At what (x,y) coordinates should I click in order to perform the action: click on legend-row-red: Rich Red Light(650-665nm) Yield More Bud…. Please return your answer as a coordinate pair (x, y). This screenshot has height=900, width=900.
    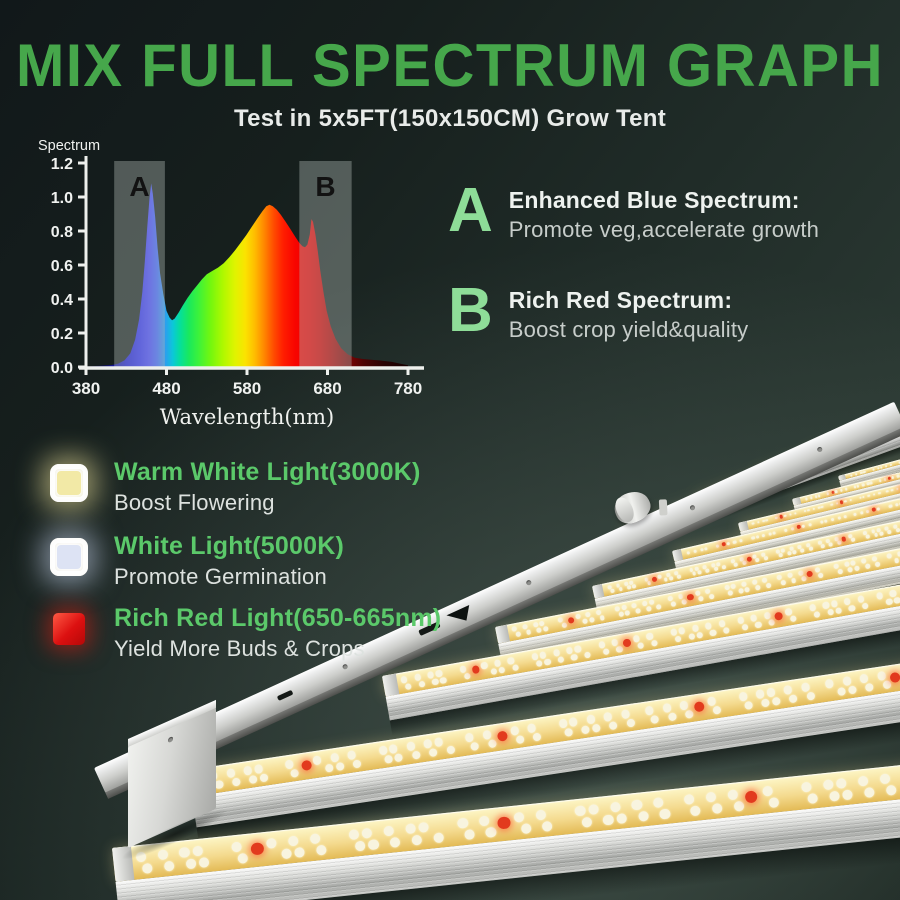
    Looking at the image, I should click on (245, 632).